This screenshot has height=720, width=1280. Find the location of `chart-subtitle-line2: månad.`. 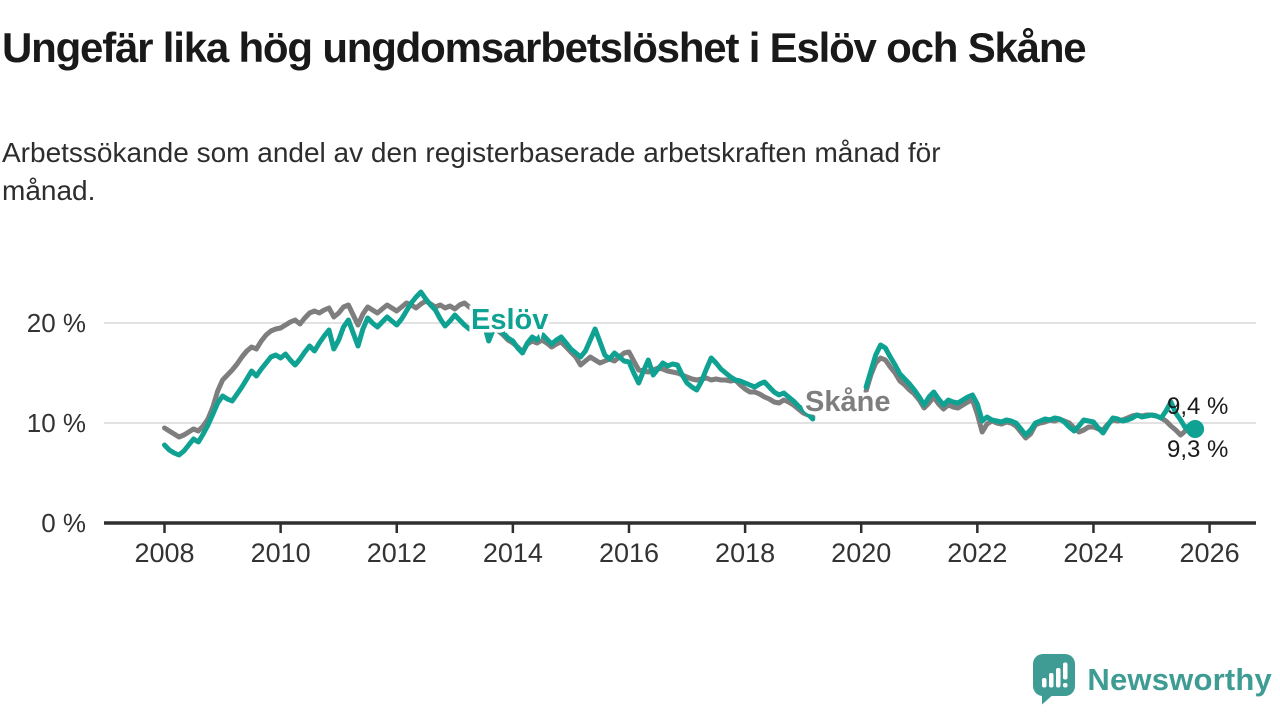

chart-subtitle-line2: månad. is located at coordinates (49, 191).